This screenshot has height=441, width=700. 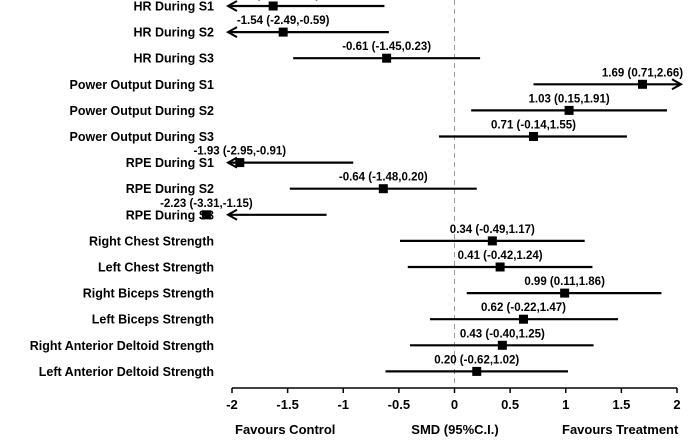 What do you see at coordinates (621, 404) in the screenshot?
I see `x-tick-label: 1.5` at bounding box center [621, 404].